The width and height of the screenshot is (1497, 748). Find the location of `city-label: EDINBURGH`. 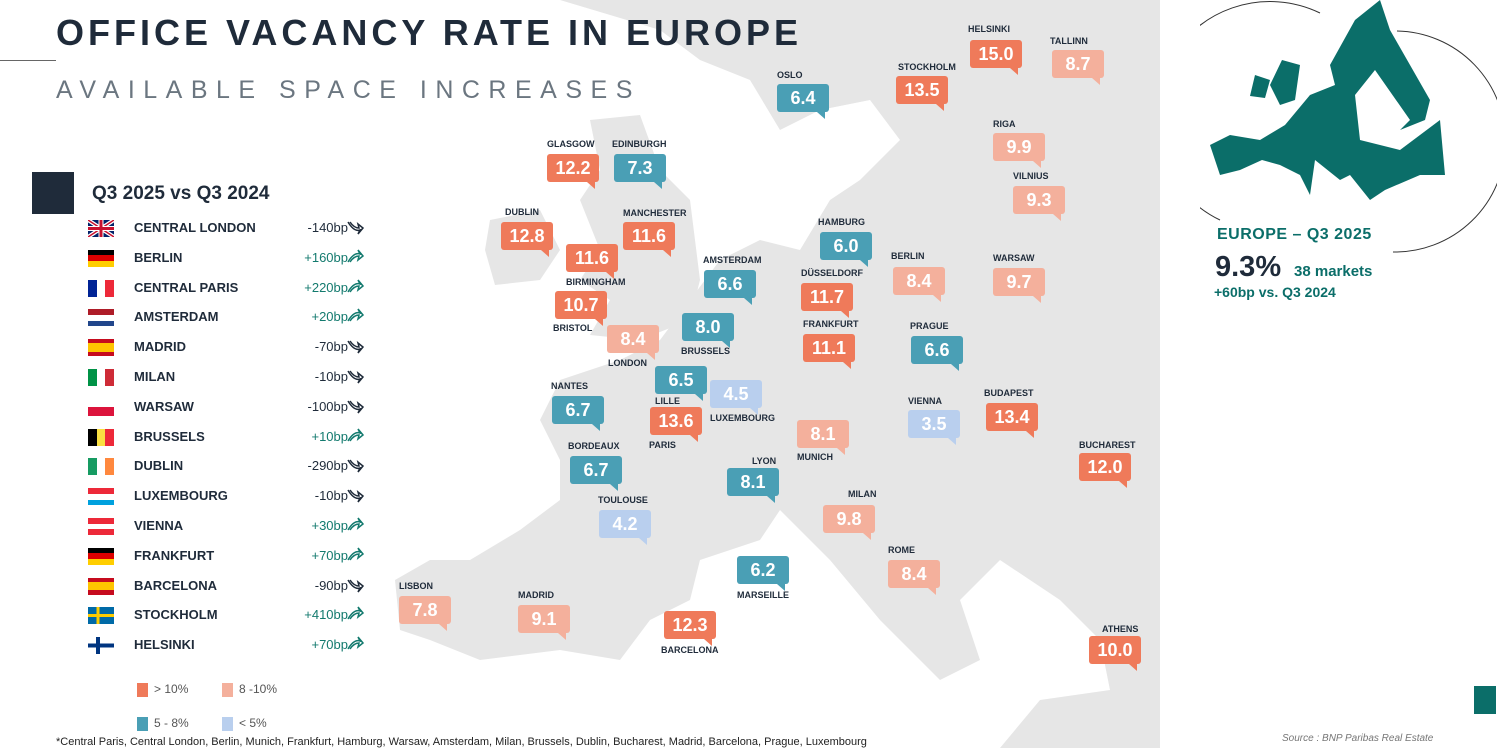

city-label: EDINBURGH is located at coordinates (639, 144).